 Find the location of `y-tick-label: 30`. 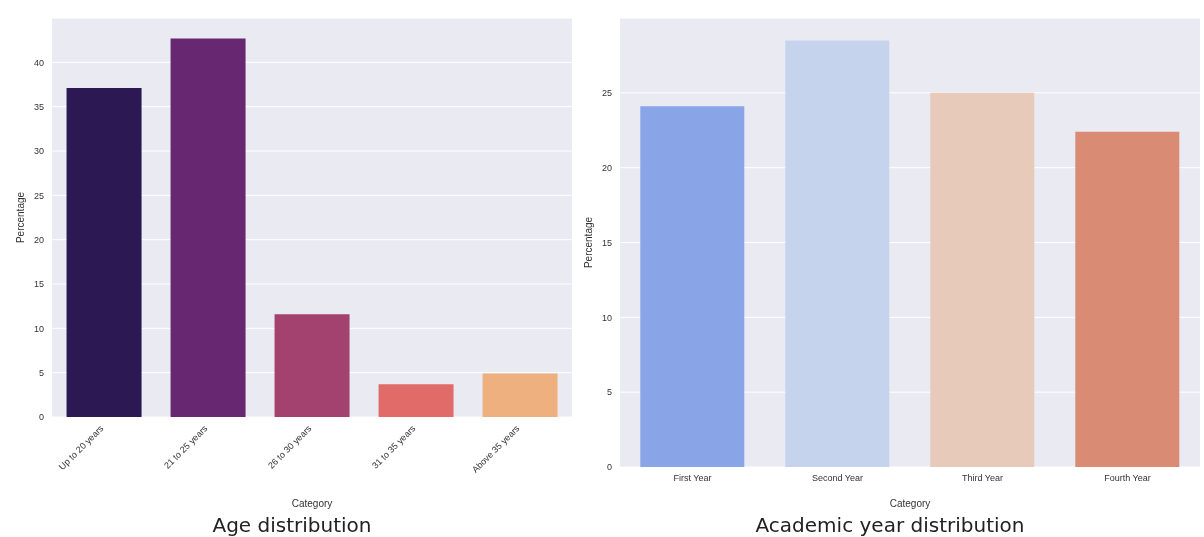

y-tick-label: 30 is located at coordinates (38, 151).